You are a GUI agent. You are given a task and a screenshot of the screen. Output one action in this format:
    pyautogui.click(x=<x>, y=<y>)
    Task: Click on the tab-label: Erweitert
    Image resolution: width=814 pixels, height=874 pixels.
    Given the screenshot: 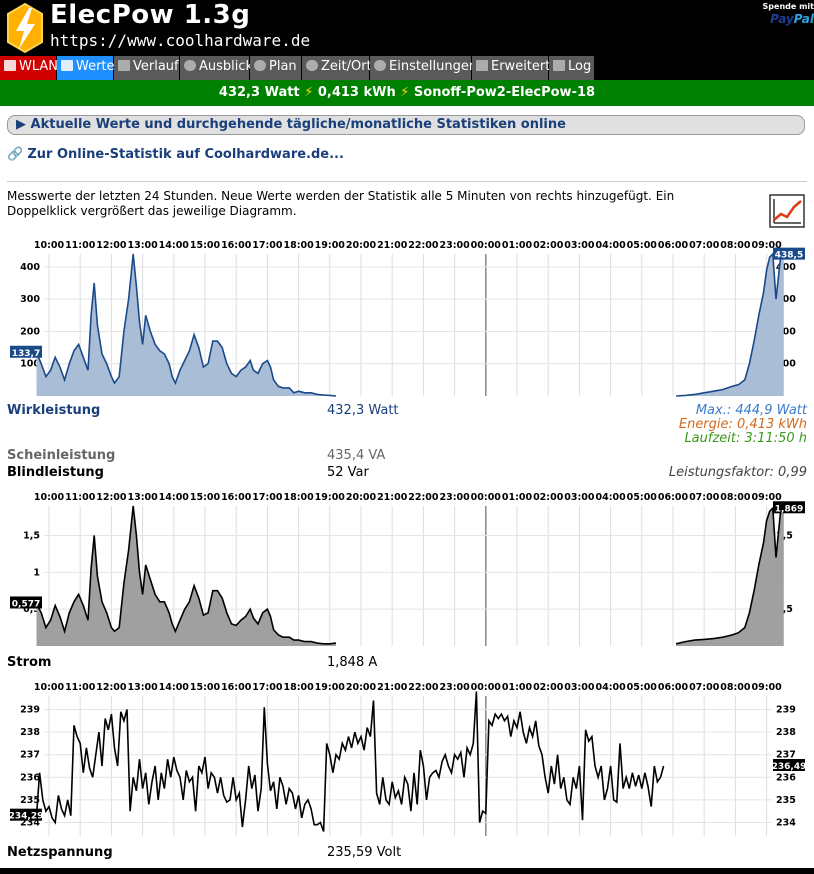 What is the action you would take?
    pyautogui.click(x=521, y=66)
    